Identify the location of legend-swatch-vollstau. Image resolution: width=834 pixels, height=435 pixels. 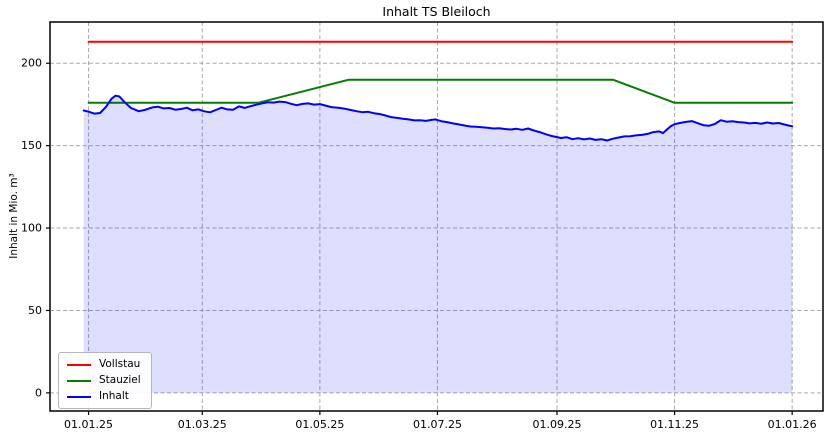
(79, 364).